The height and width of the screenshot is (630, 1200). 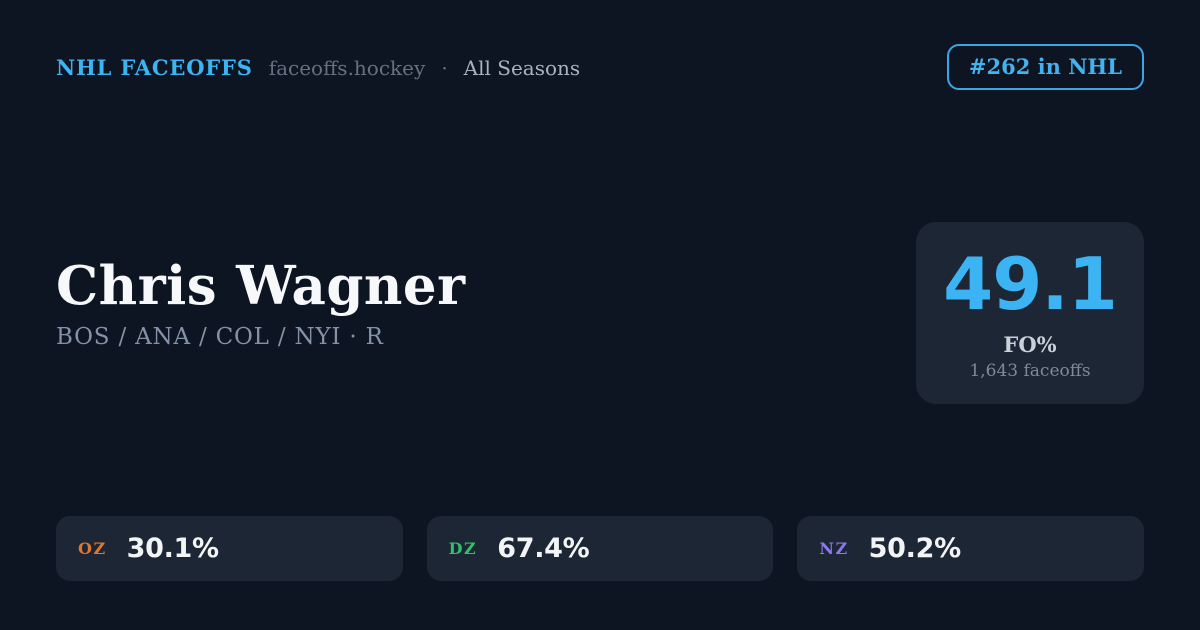 I want to click on zone-code-nz: NZ, so click(x=834, y=548).